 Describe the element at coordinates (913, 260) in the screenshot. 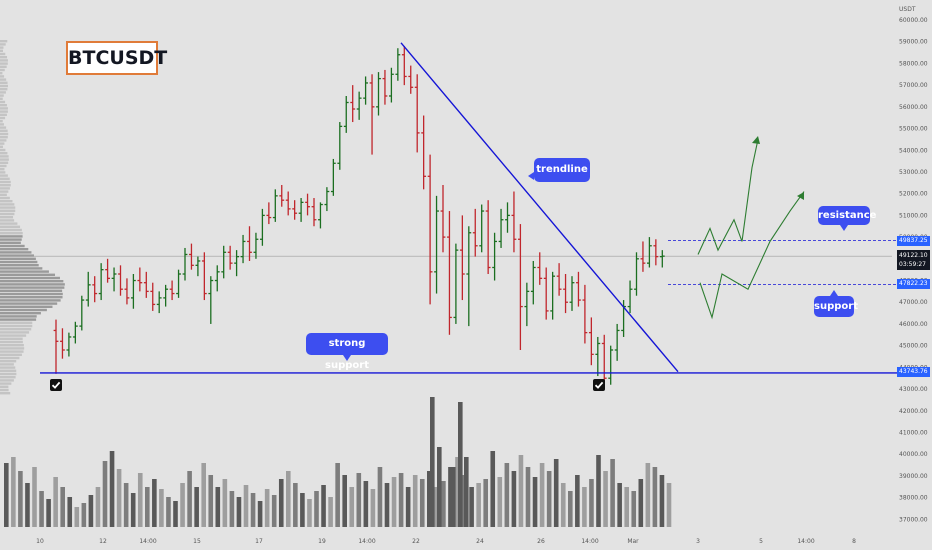

I see `current-price-tag: 49122.10 03:59:27` at that location.